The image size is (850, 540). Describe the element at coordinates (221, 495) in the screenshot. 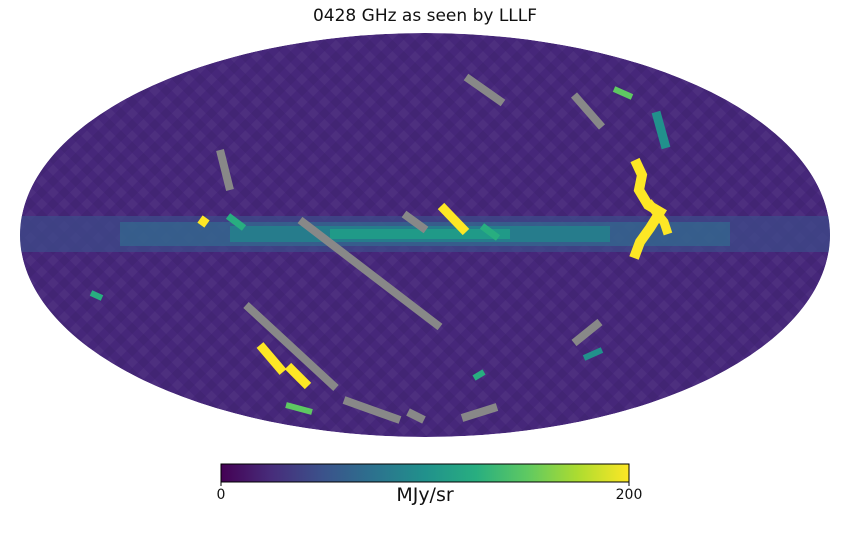

I see `colorbar-min-label: 0` at that location.